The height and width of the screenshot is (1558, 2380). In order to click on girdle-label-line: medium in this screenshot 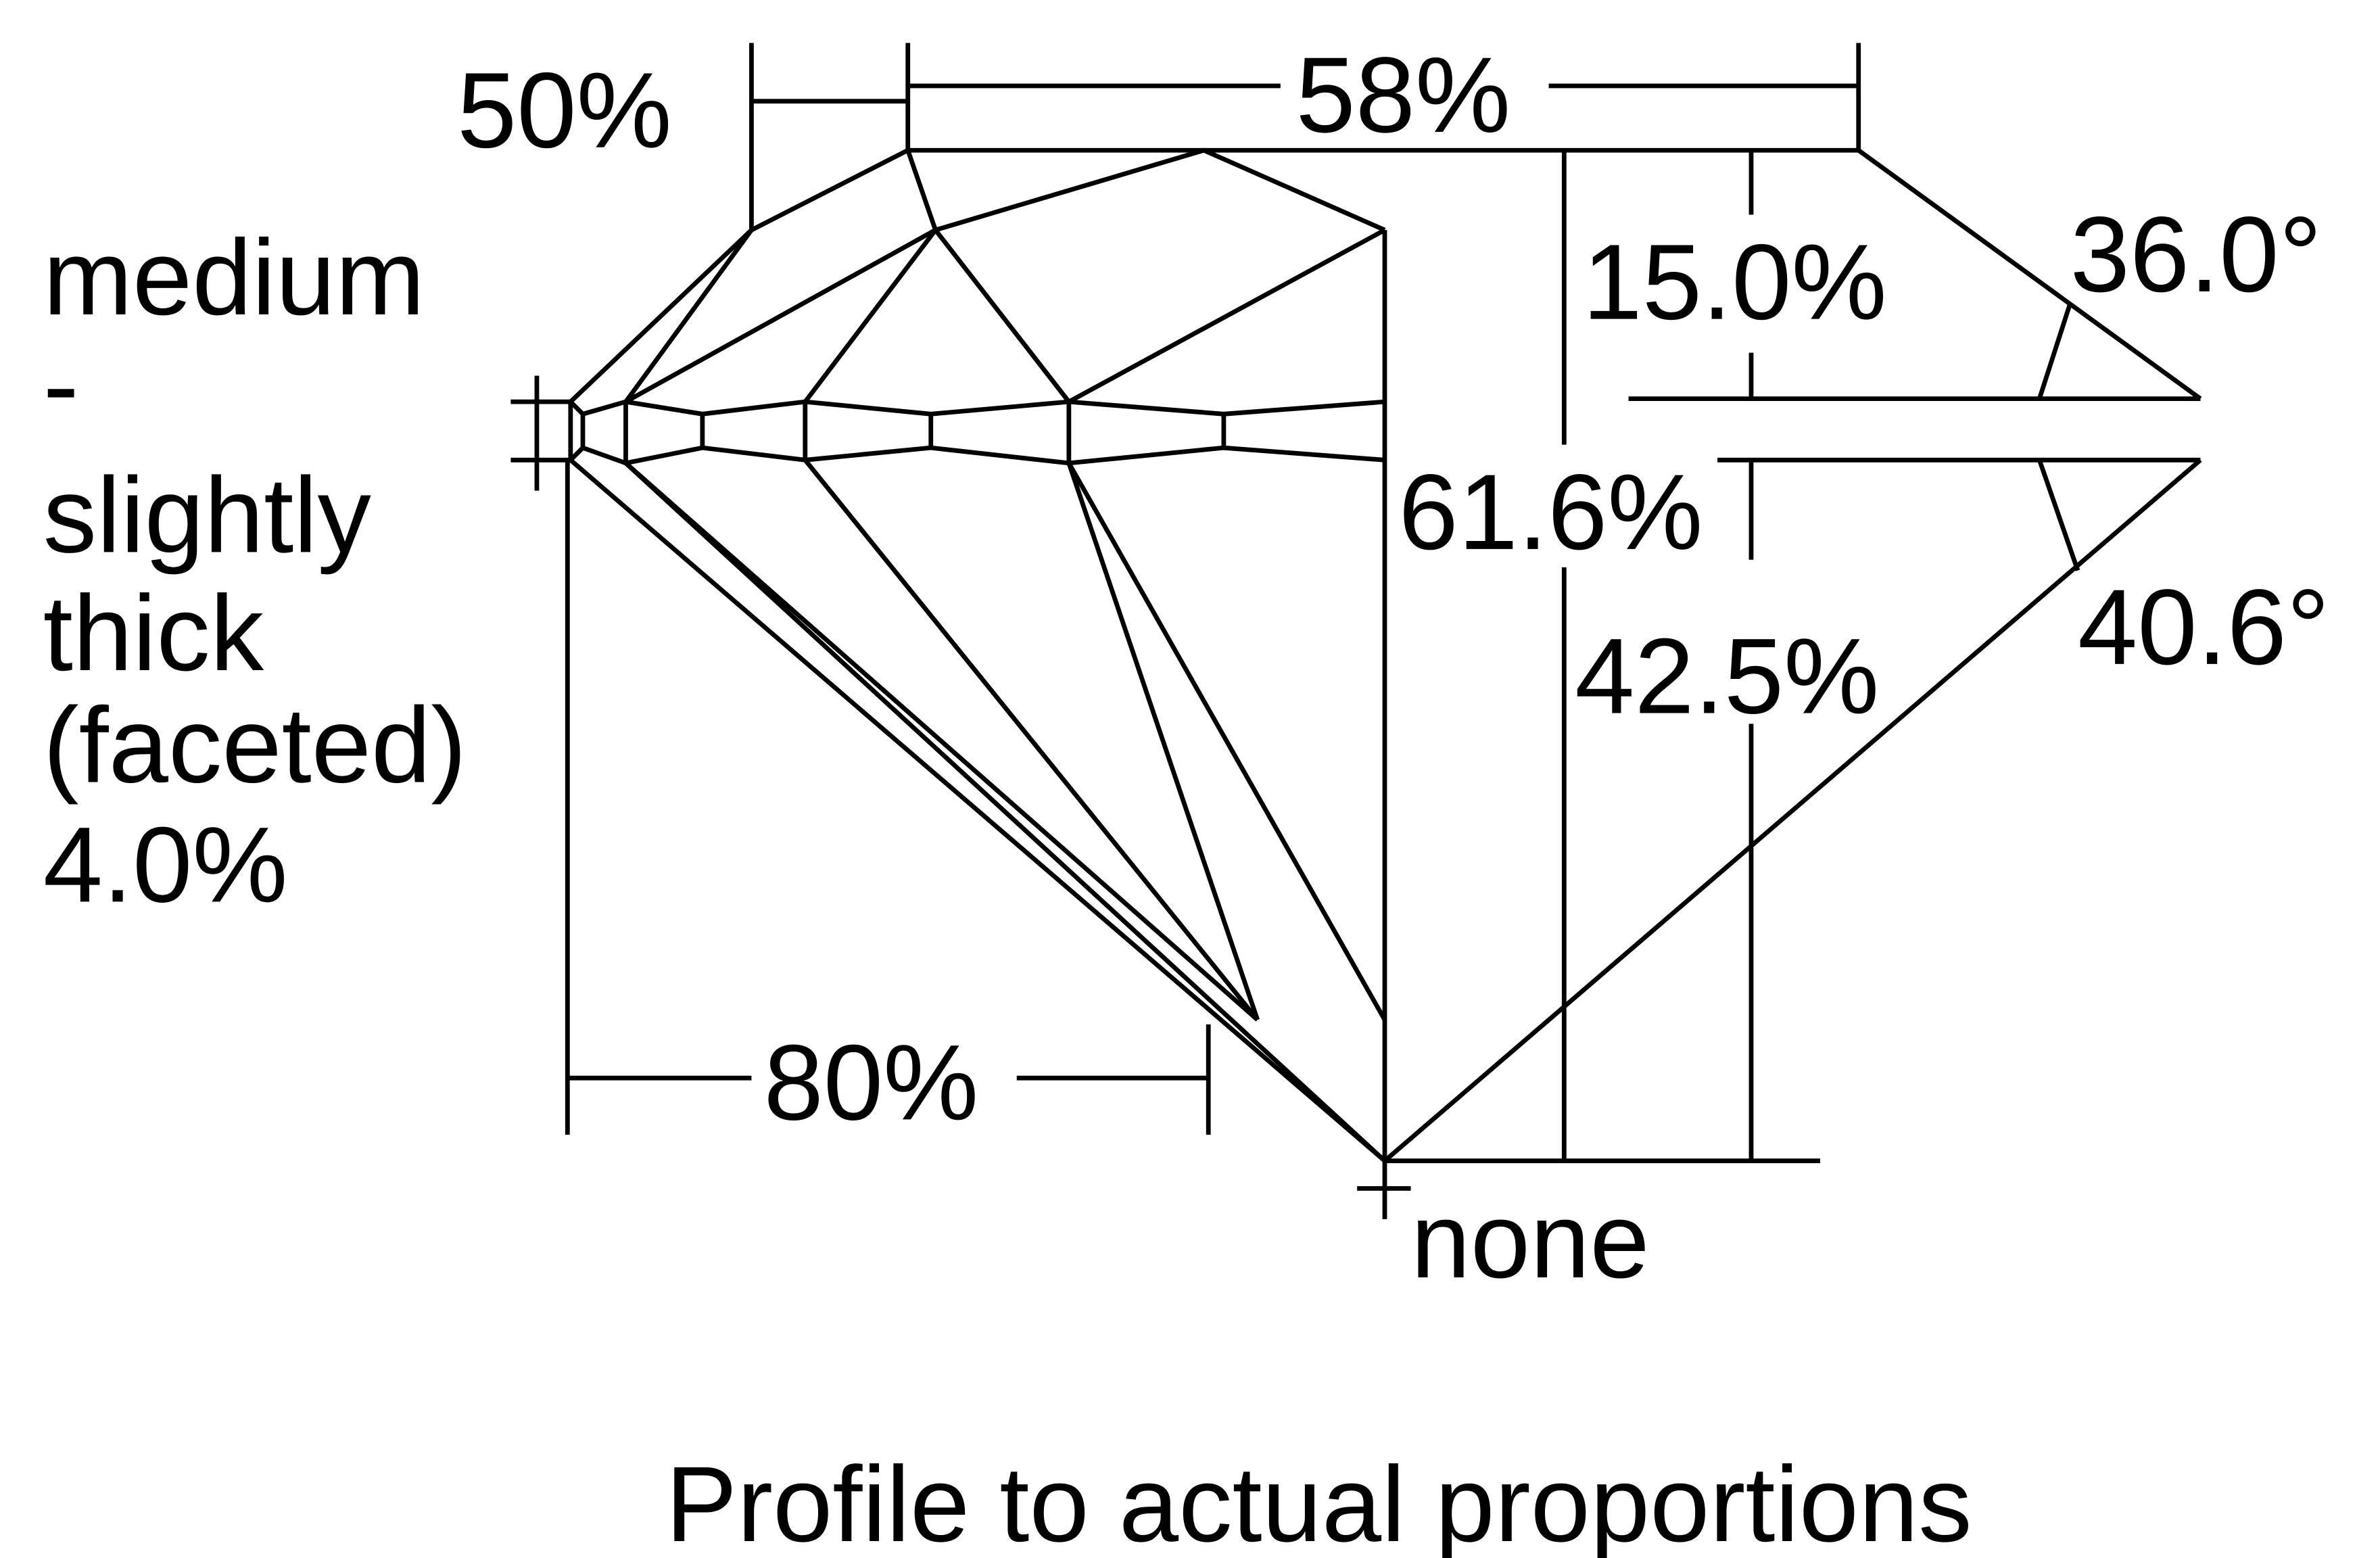, I will do `click(234, 277)`.